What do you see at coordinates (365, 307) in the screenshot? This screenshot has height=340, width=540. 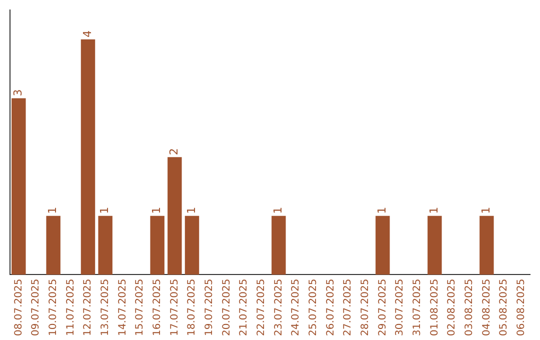 I see `x-tick-label: 28.07.2025` at bounding box center [365, 307].